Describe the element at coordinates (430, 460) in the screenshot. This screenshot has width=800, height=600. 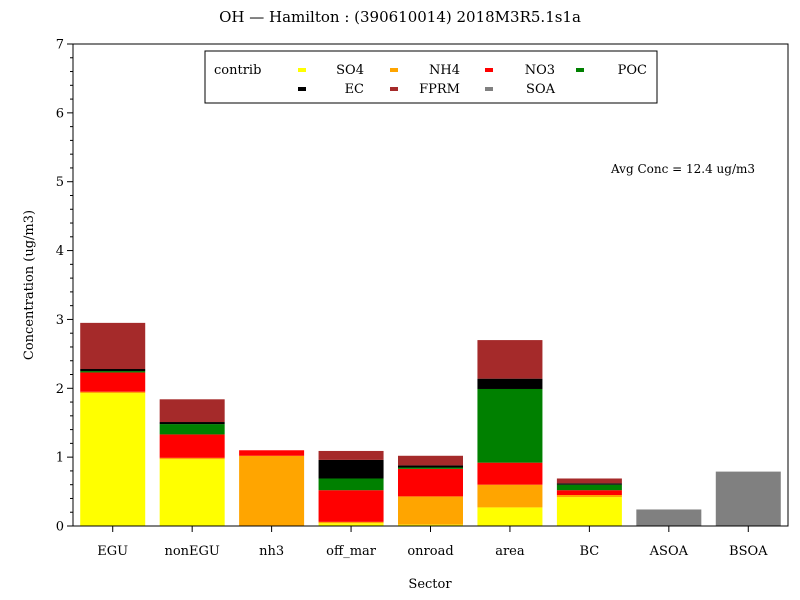
I see `bar-segment-onroad-FPRM` at that location.